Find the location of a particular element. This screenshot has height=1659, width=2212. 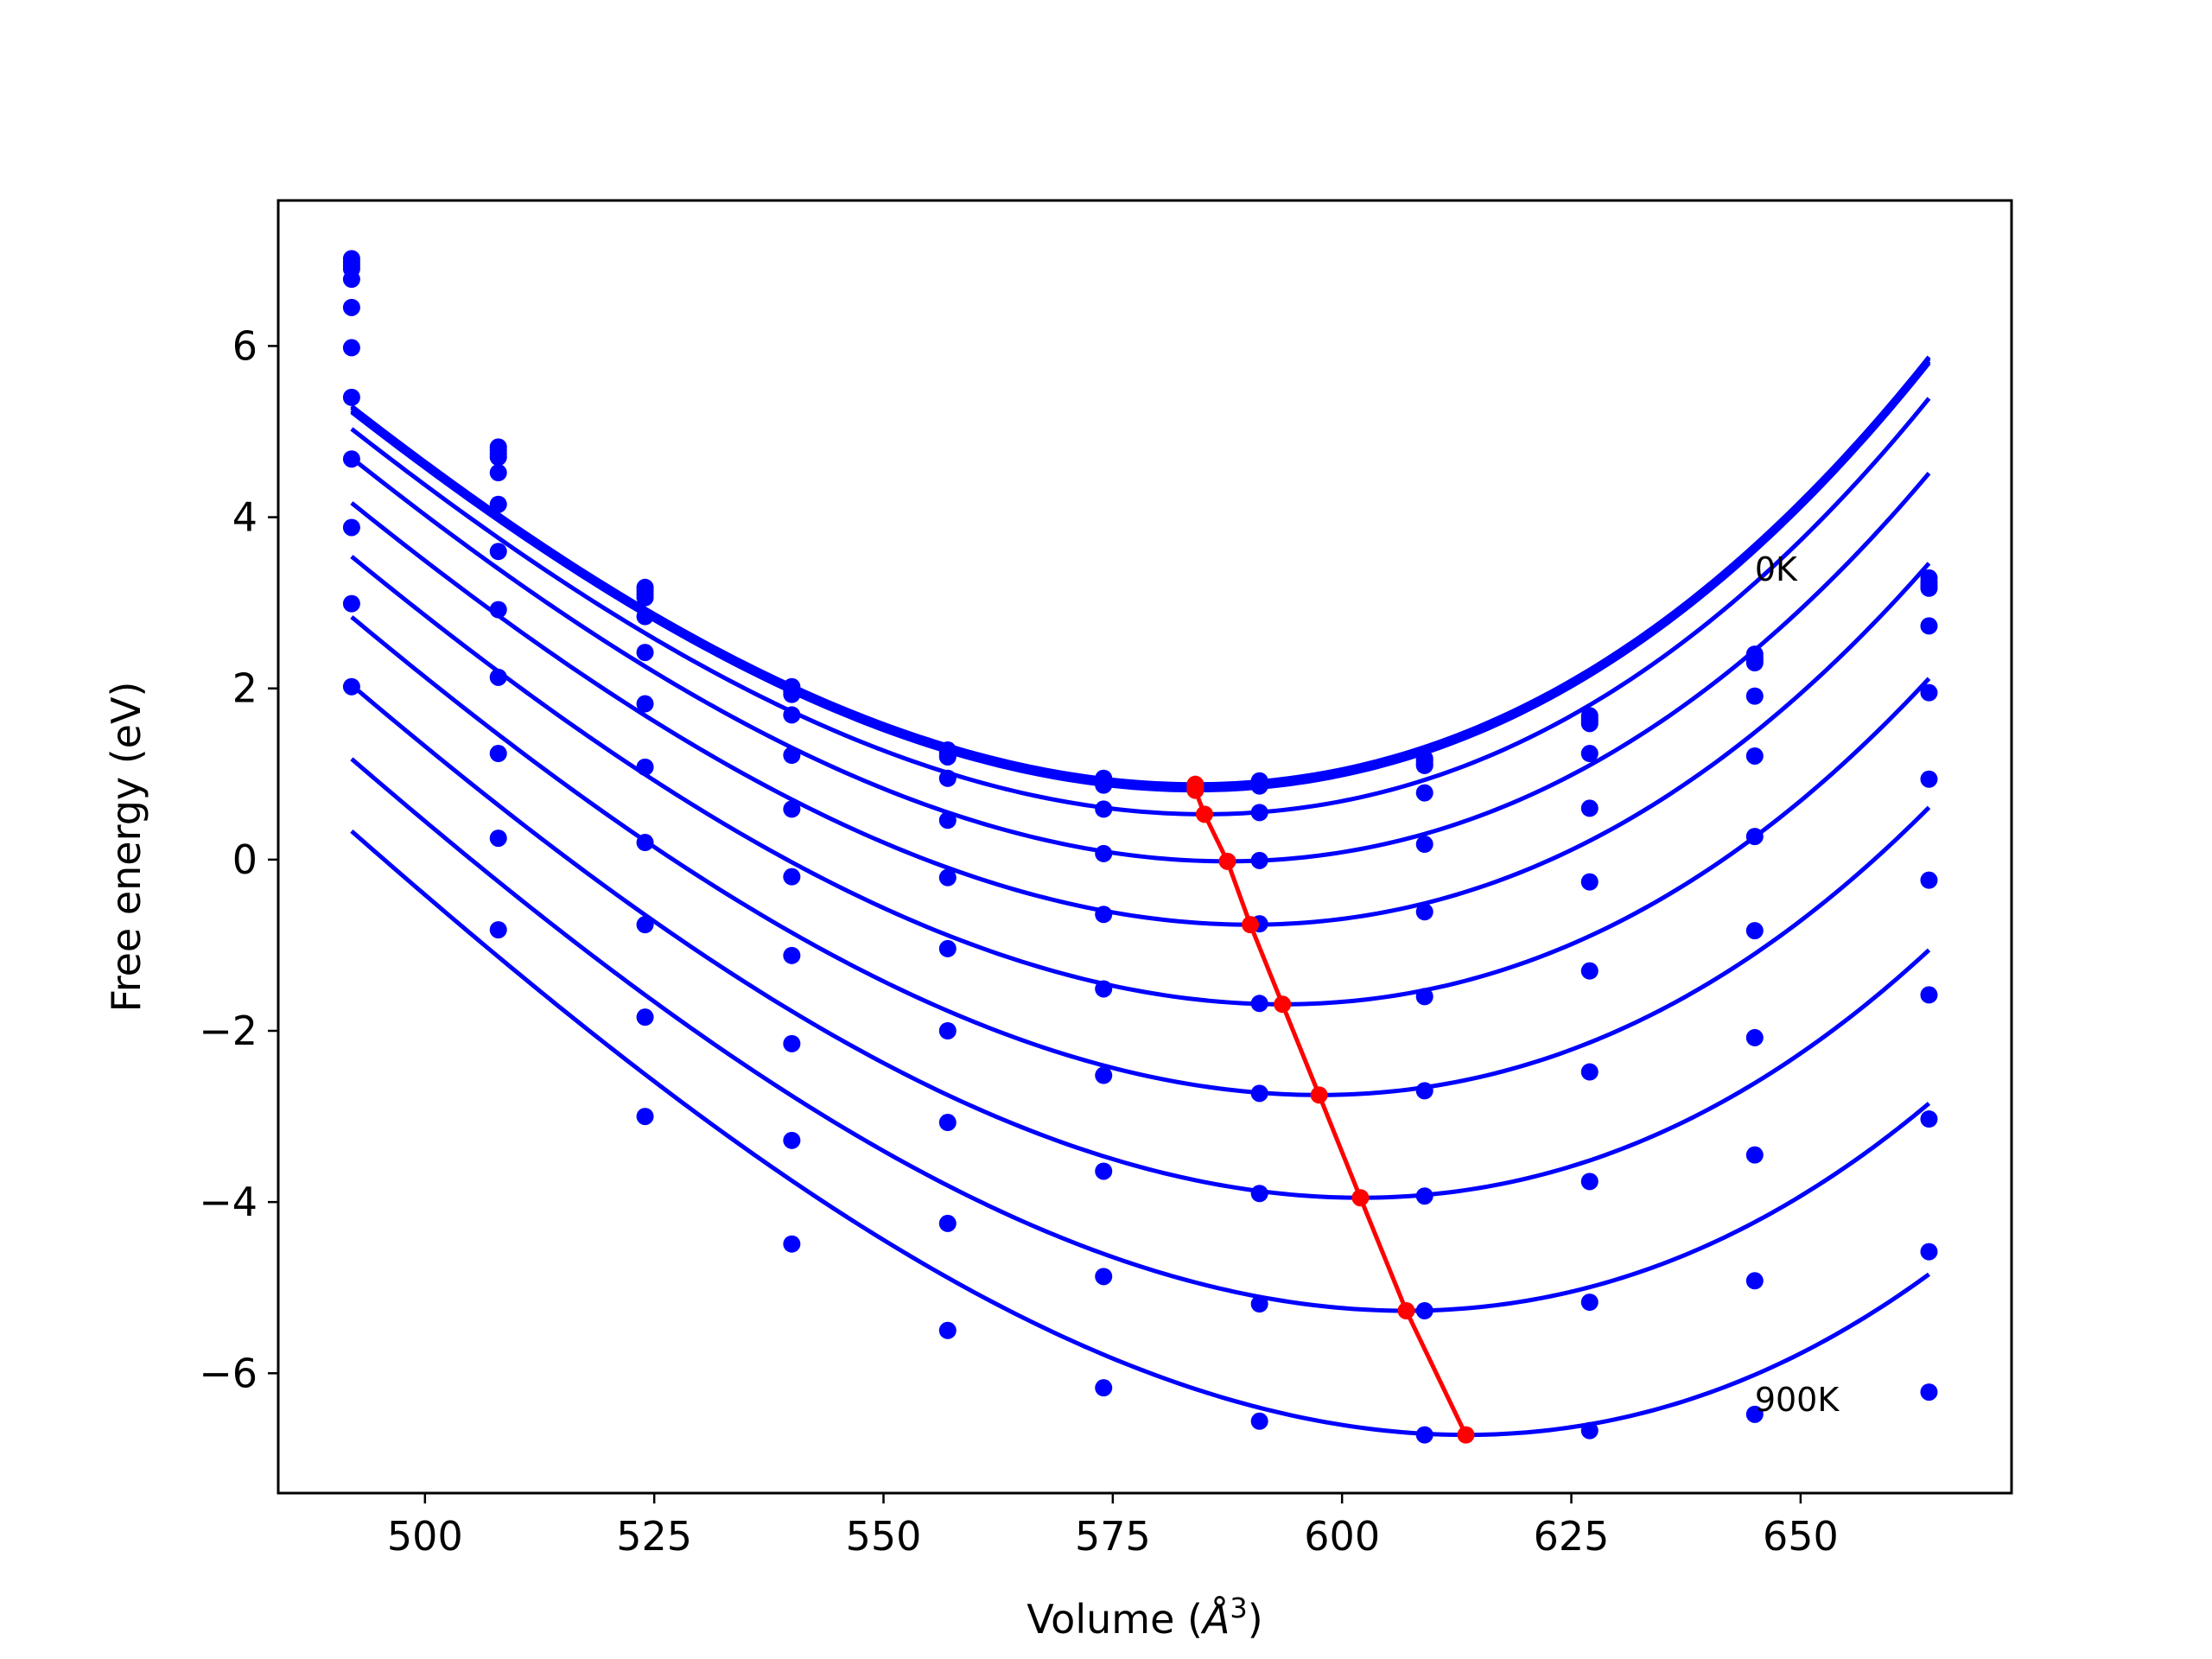

x-axis-label-unit: Å is located at coordinates (1215, 1619).